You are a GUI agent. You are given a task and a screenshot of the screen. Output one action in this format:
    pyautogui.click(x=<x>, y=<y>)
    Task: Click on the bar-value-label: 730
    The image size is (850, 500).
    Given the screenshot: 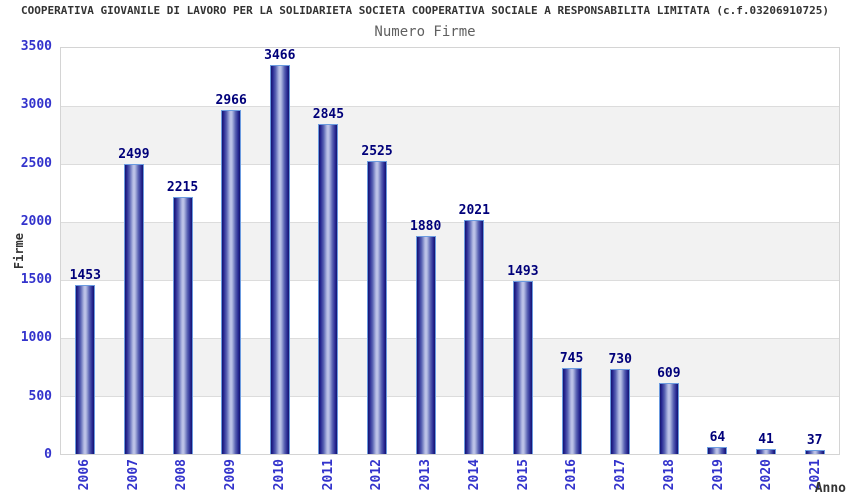 What is the action you would take?
    pyautogui.click(x=620, y=360)
    